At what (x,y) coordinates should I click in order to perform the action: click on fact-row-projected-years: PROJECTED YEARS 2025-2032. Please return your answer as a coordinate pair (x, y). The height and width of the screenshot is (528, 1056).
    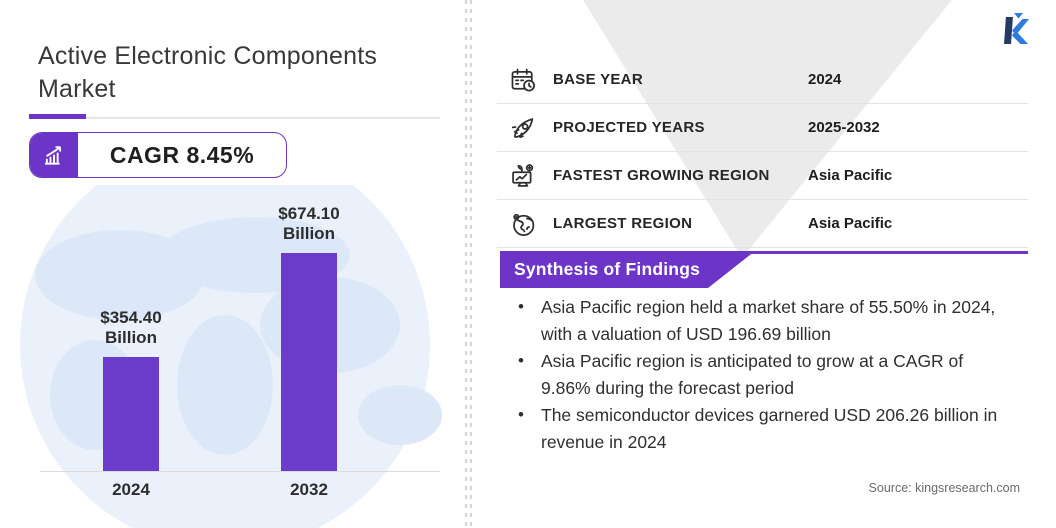
    Looking at the image, I should click on (762, 128).